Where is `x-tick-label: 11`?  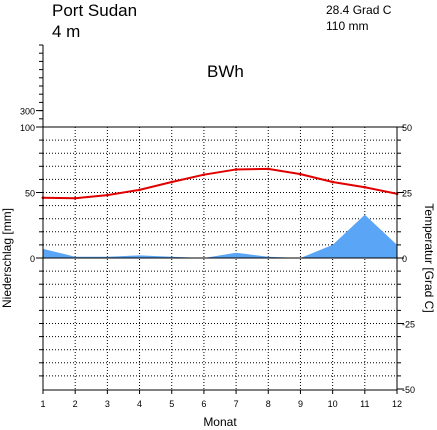 x-tick-label: 11 is located at coordinates (364, 404).